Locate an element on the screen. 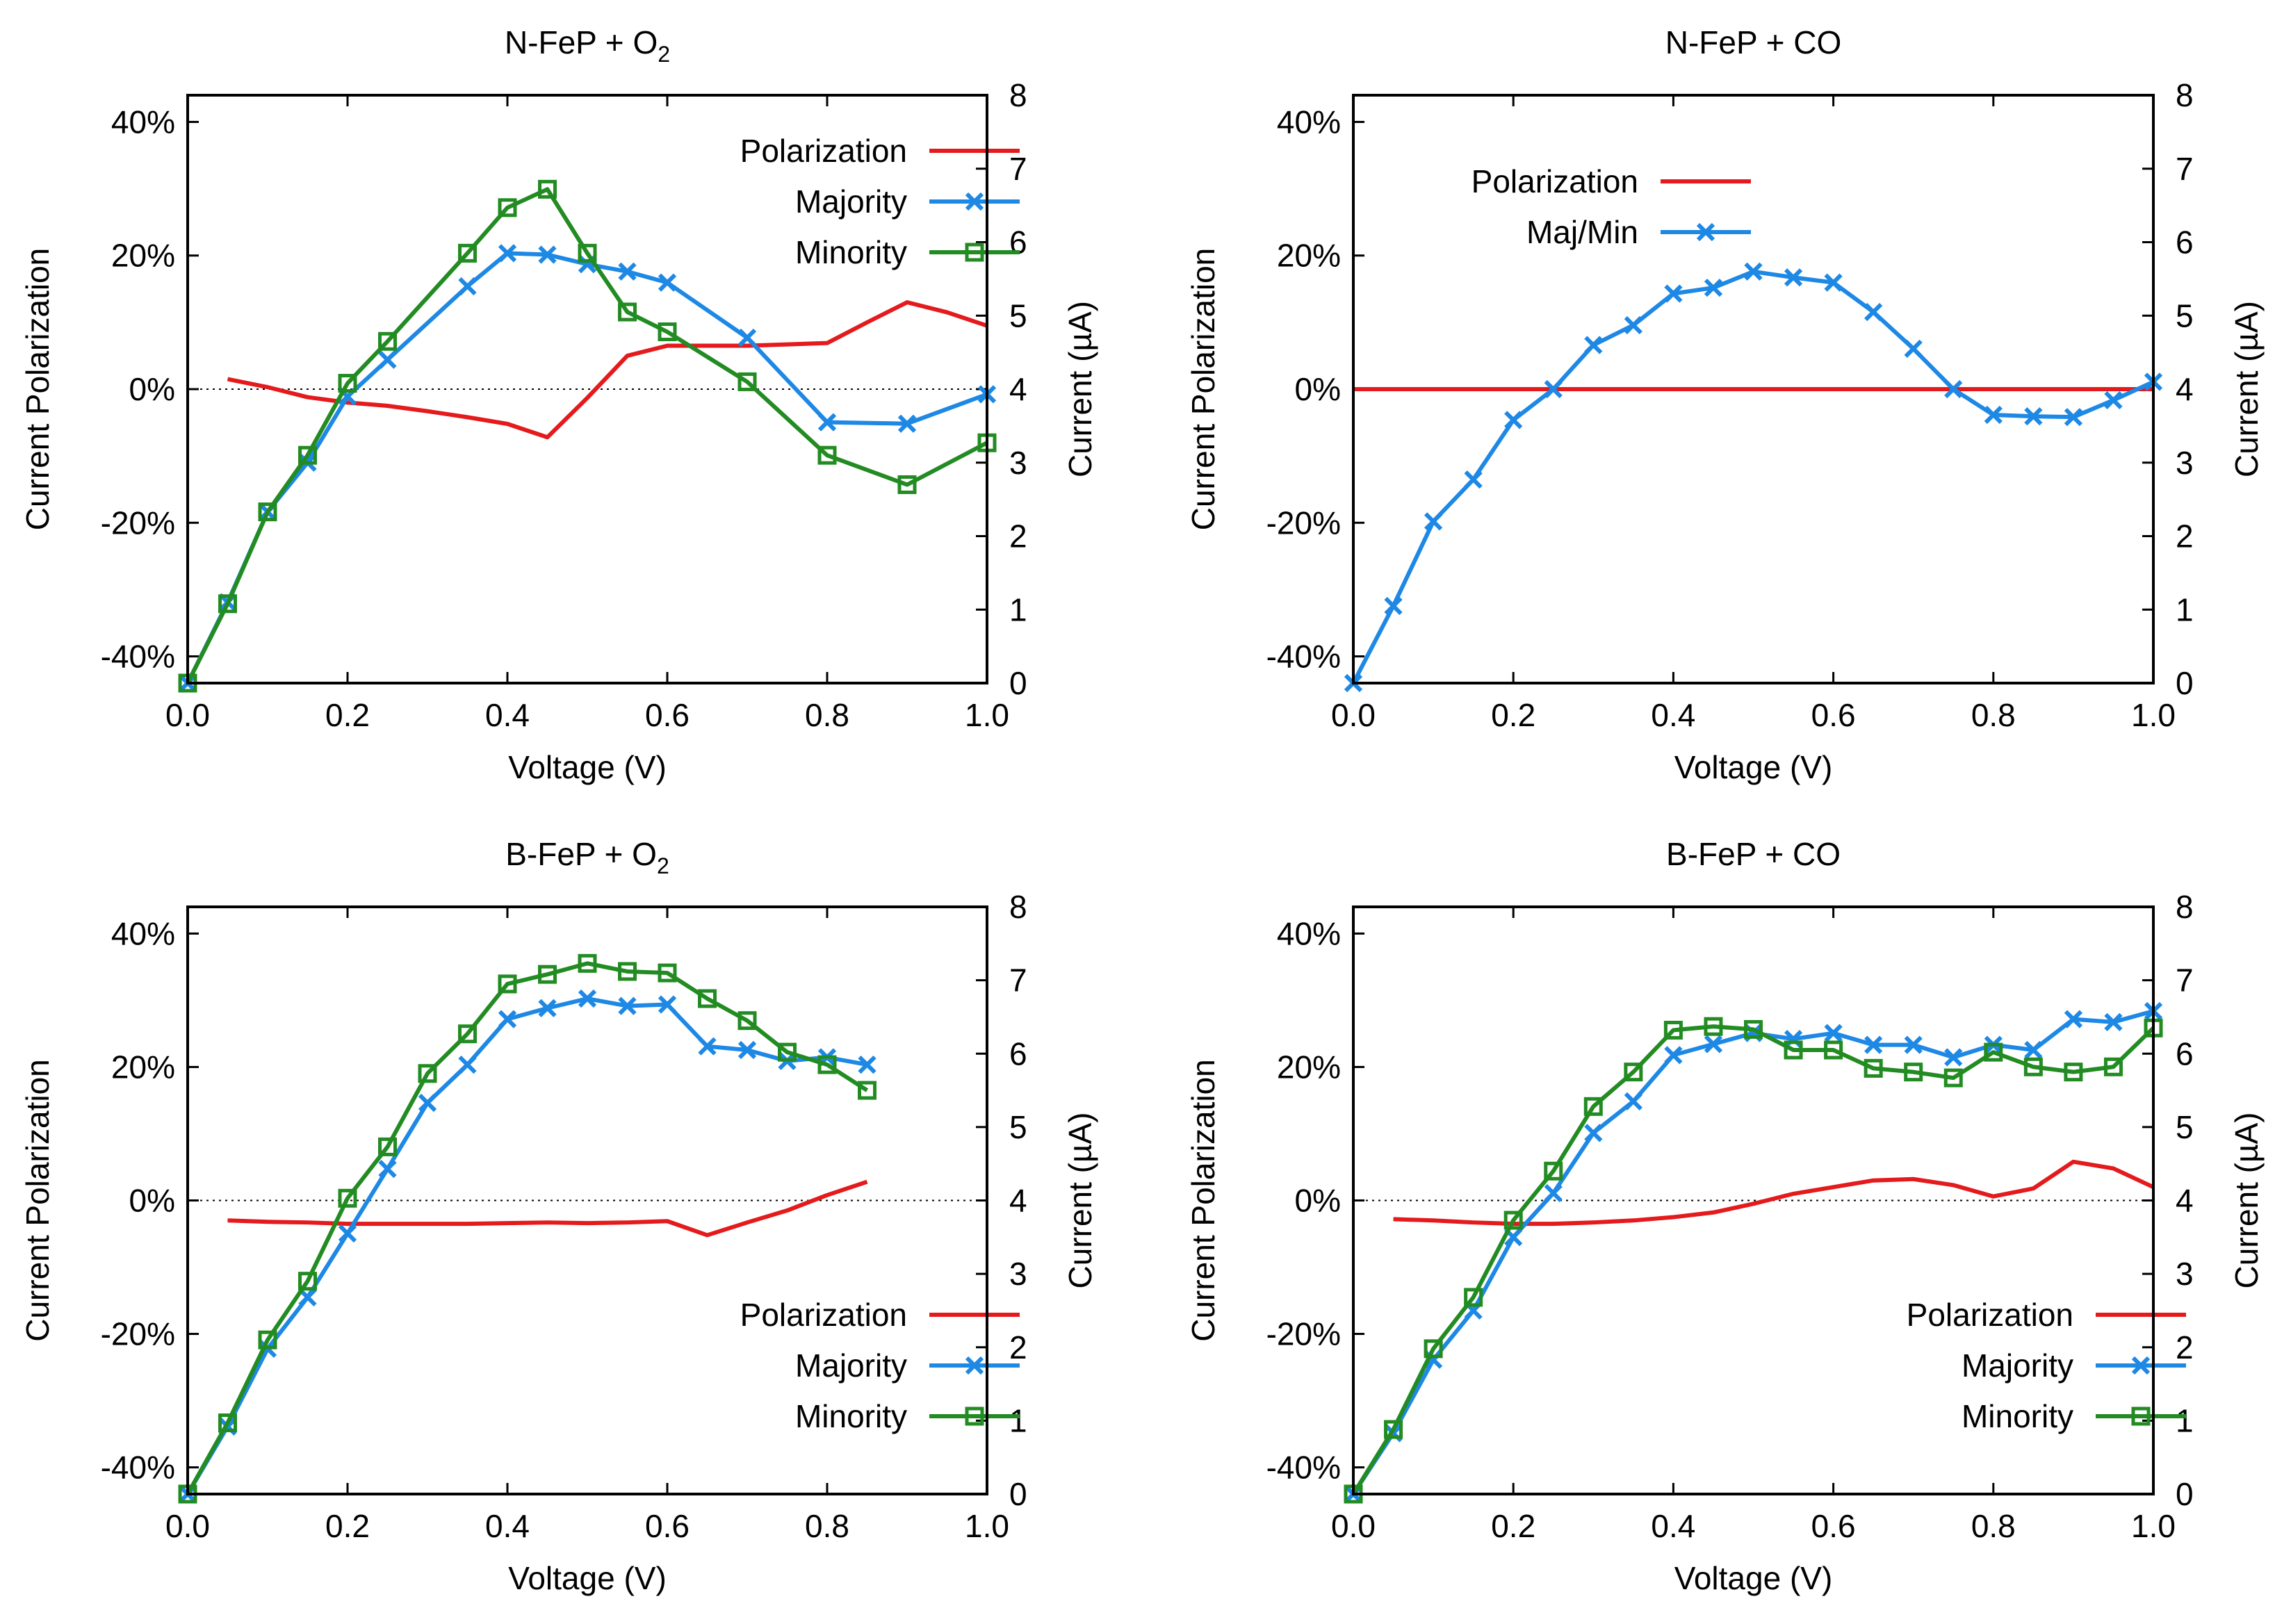  x-tick-label: 0.0 is located at coordinates (1353, 1526).